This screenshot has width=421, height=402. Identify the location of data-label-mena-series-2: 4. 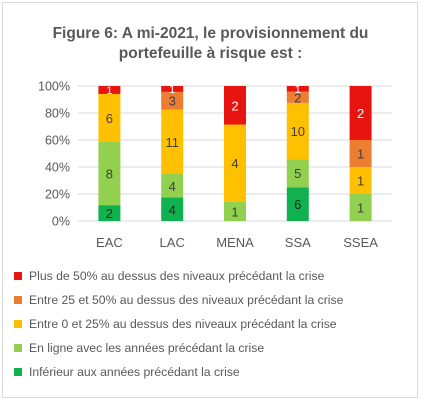
(234, 163).